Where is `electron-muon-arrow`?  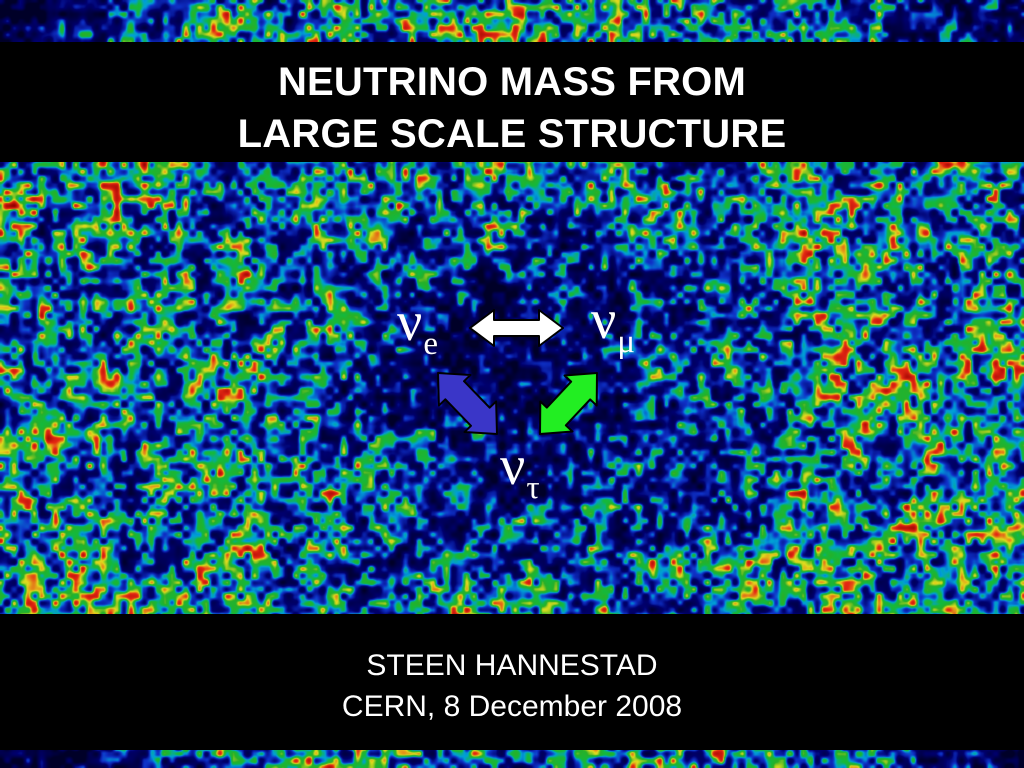 electron-muon-arrow is located at coordinates (516, 328).